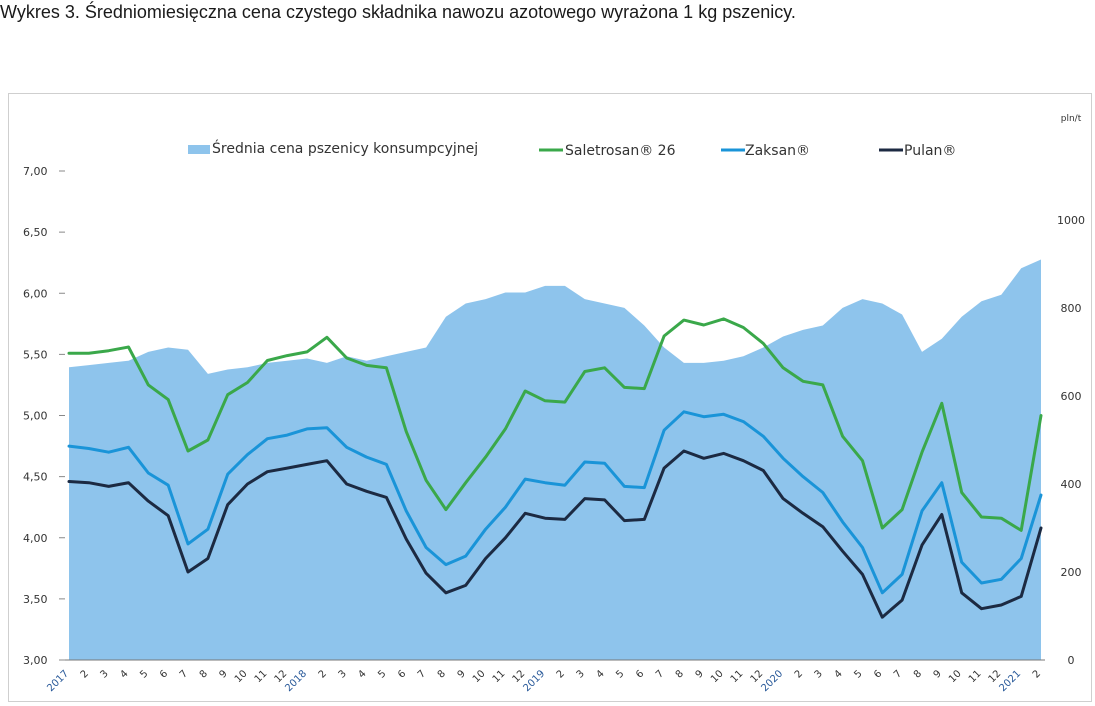 The height and width of the screenshot is (706, 1095). What do you see at coordinates (1071, 119) in the screenshot?
I see `y-right-unit-label: pln/t` at bounding box center [1071, 119].